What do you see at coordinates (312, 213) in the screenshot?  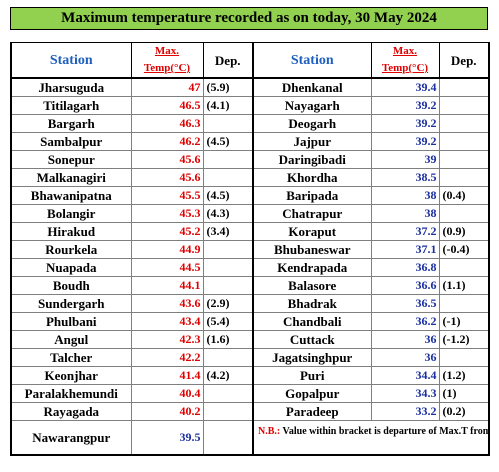 I see `right-station-name: Chatrapur` at bounding box center [312, 213].